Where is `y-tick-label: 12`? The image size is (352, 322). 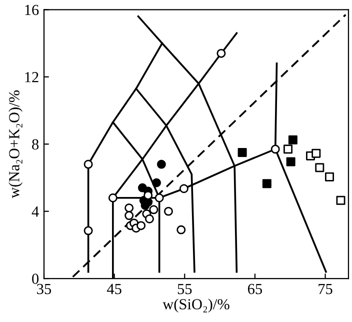
y-tick-label: 12 is located at coordinates (31, 77).